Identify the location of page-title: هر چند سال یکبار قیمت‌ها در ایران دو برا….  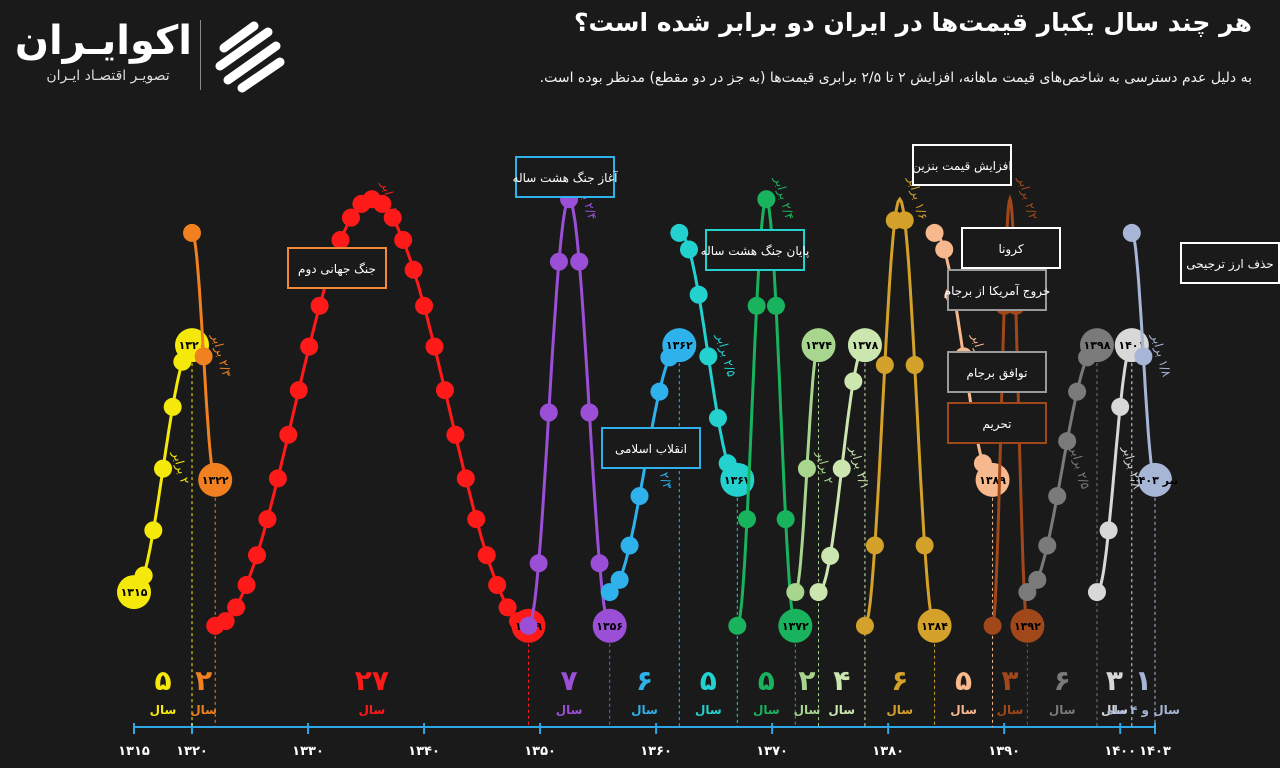
(912, 22).